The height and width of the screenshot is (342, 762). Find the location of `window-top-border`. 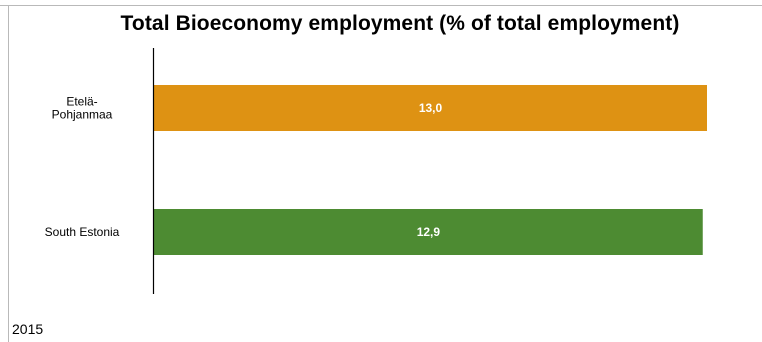

window-top-border is located at coordinates (381, 3).